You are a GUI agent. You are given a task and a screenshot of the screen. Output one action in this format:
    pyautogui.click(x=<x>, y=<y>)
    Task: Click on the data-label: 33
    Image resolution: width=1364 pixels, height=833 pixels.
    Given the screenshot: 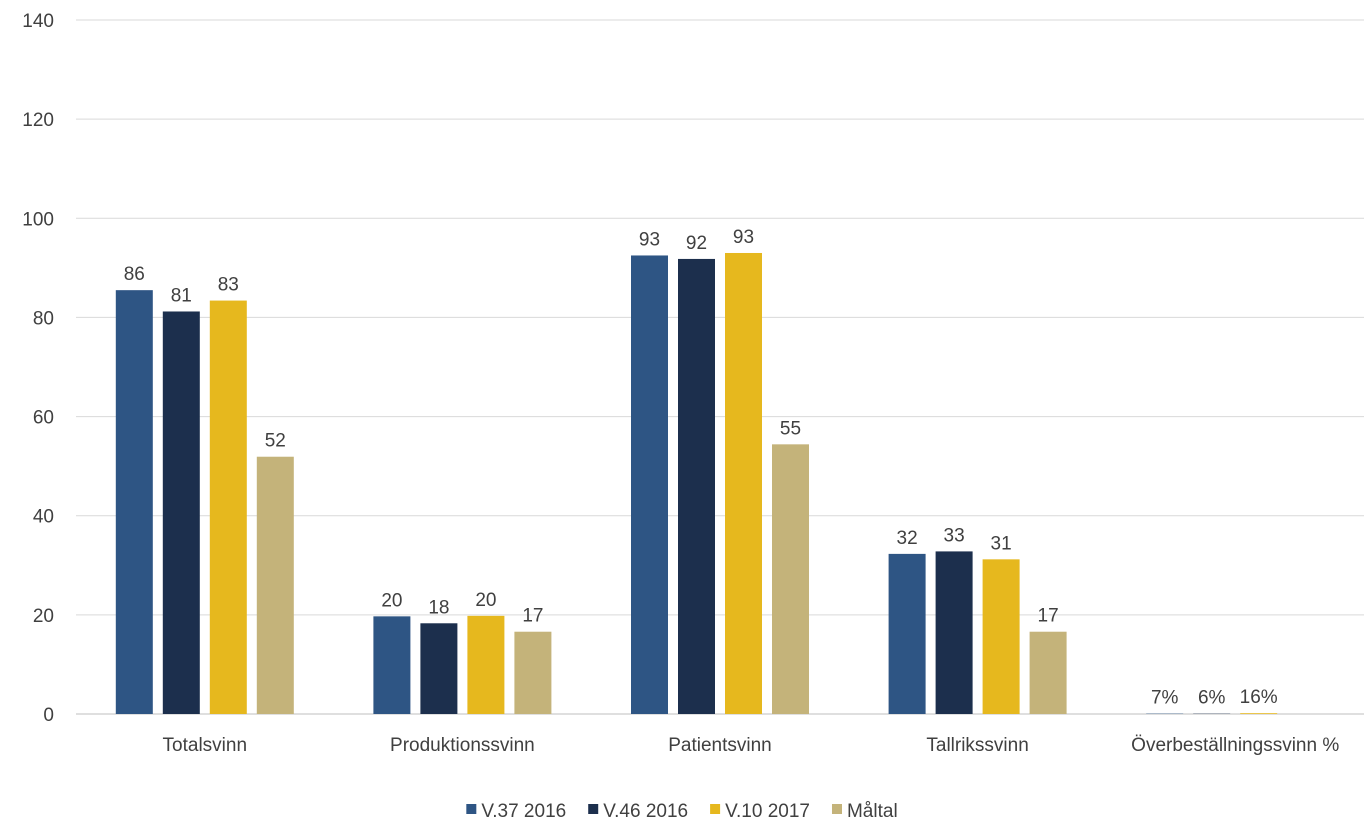 What is the action you would take?
    pyautogui.click(x=954, y=535)
    